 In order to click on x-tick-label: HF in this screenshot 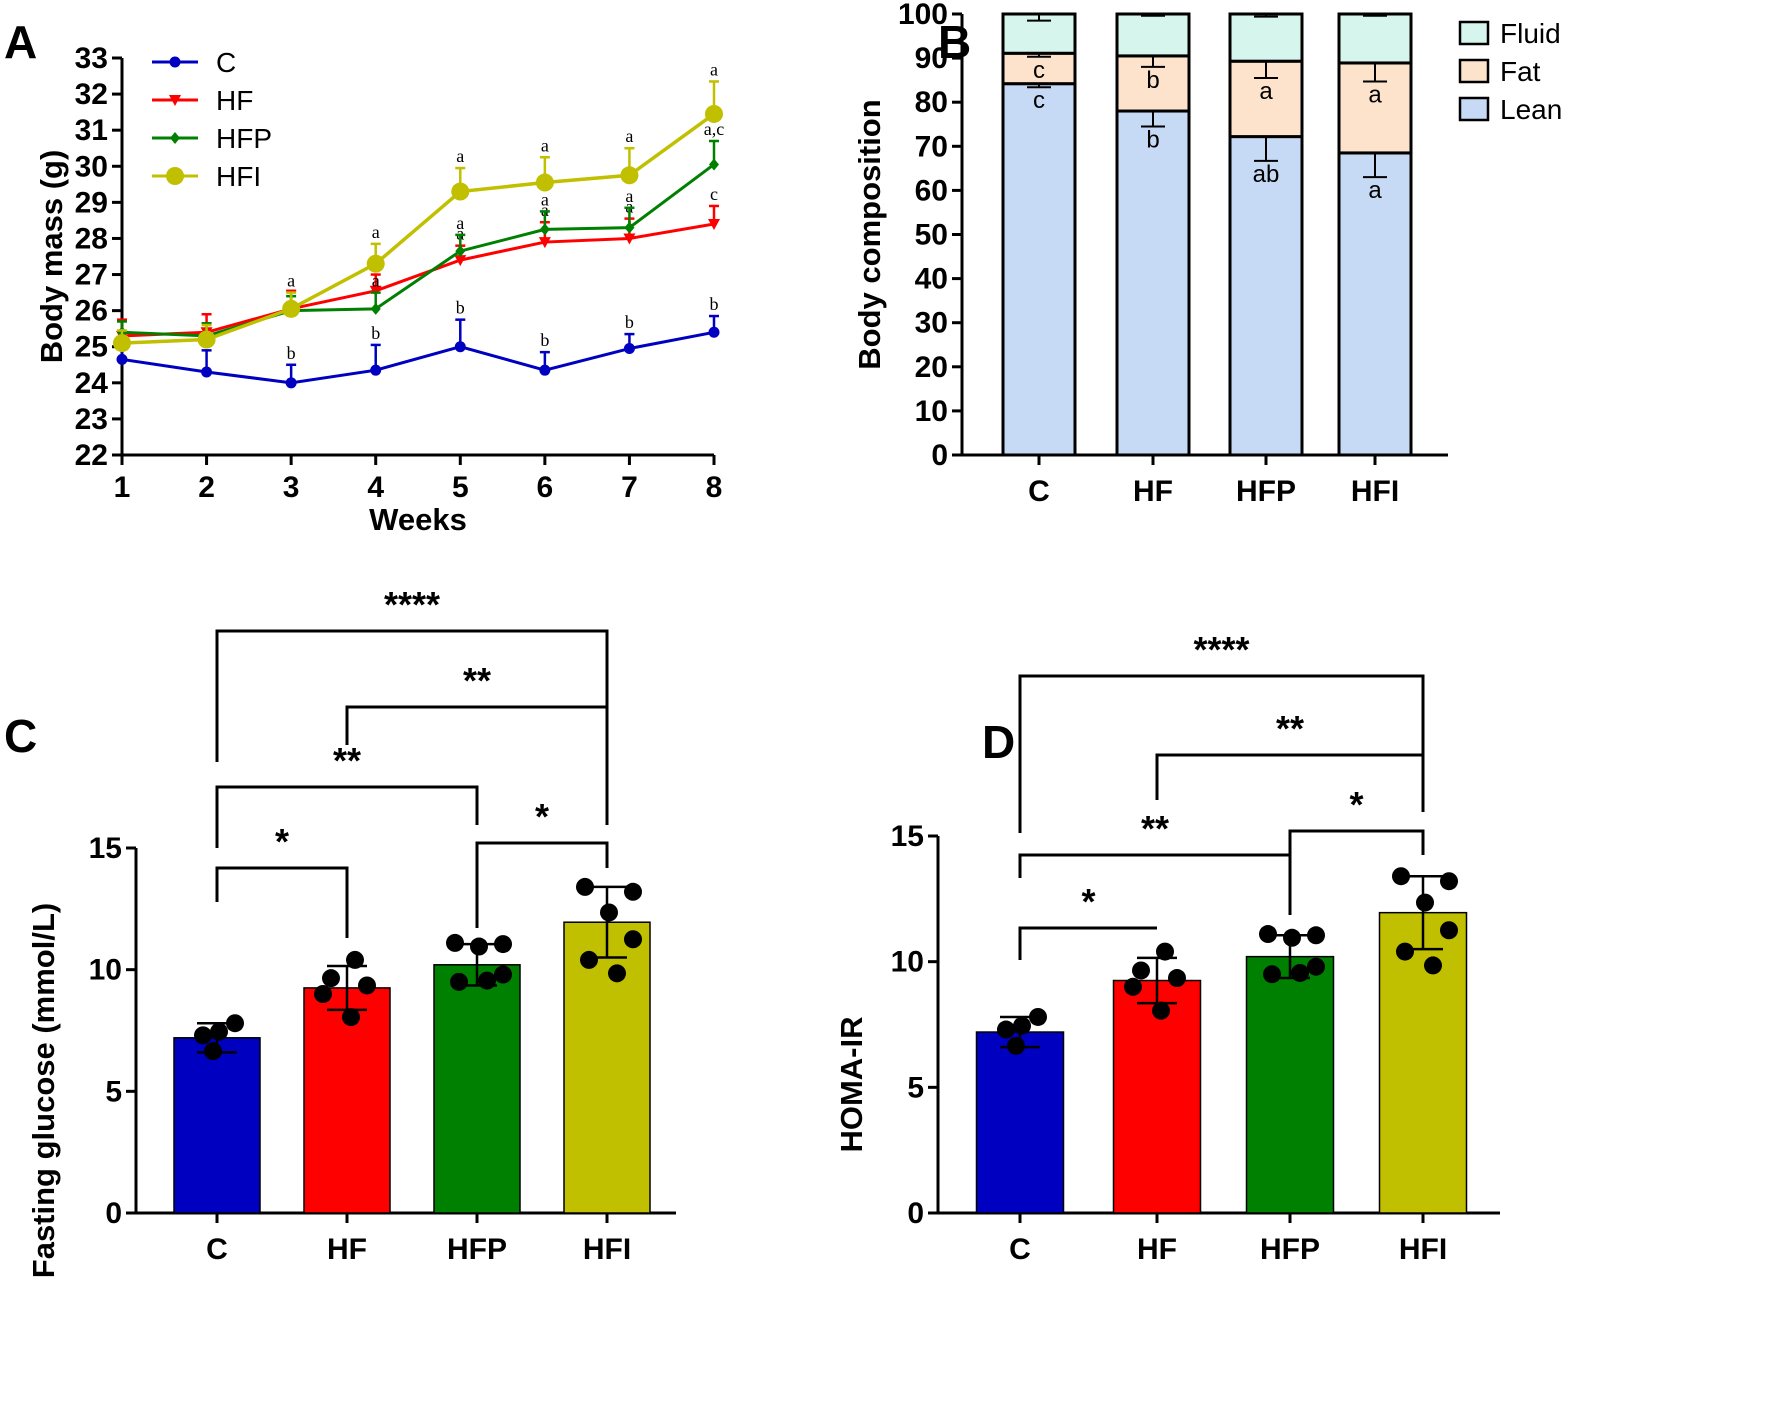, I will do `click(1153, 491)`.